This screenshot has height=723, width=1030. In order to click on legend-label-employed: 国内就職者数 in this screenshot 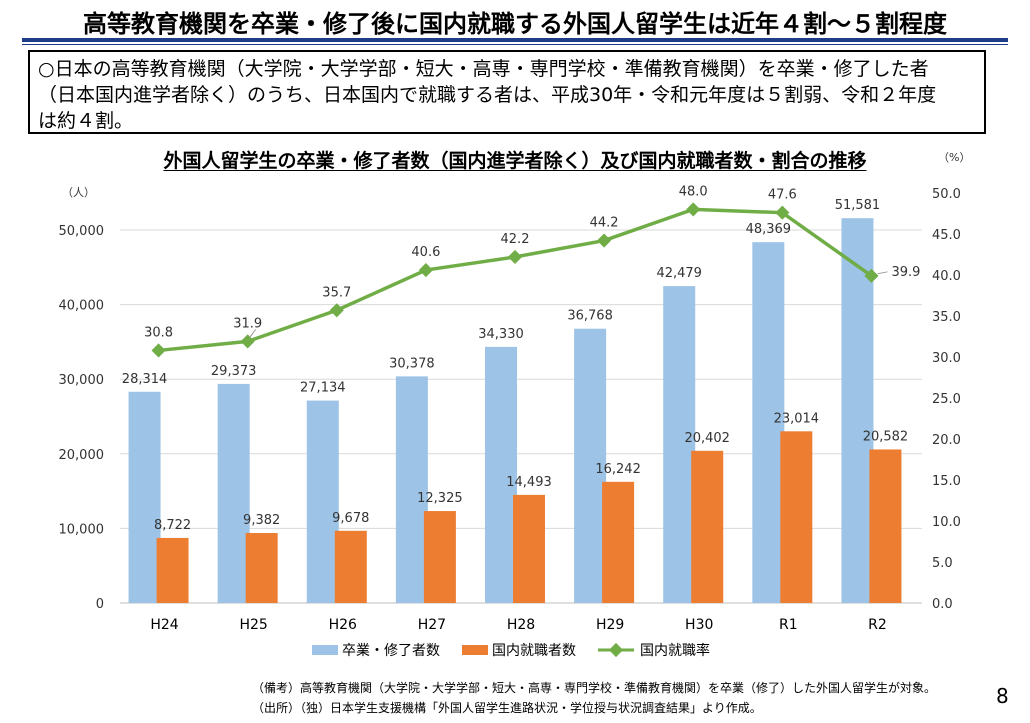, I will do `click(534, 651)`.